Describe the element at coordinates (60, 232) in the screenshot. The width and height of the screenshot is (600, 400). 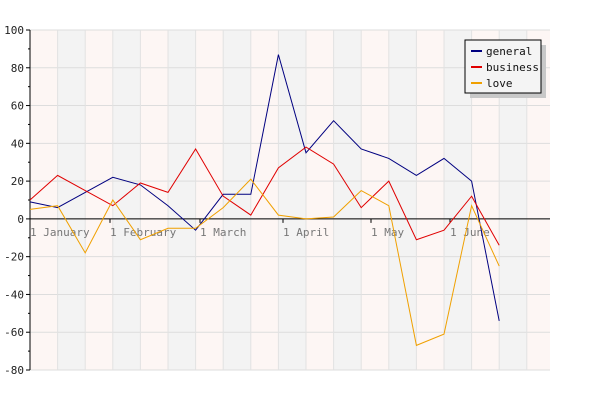
I see `x-tick-label: 1 January` at that location.